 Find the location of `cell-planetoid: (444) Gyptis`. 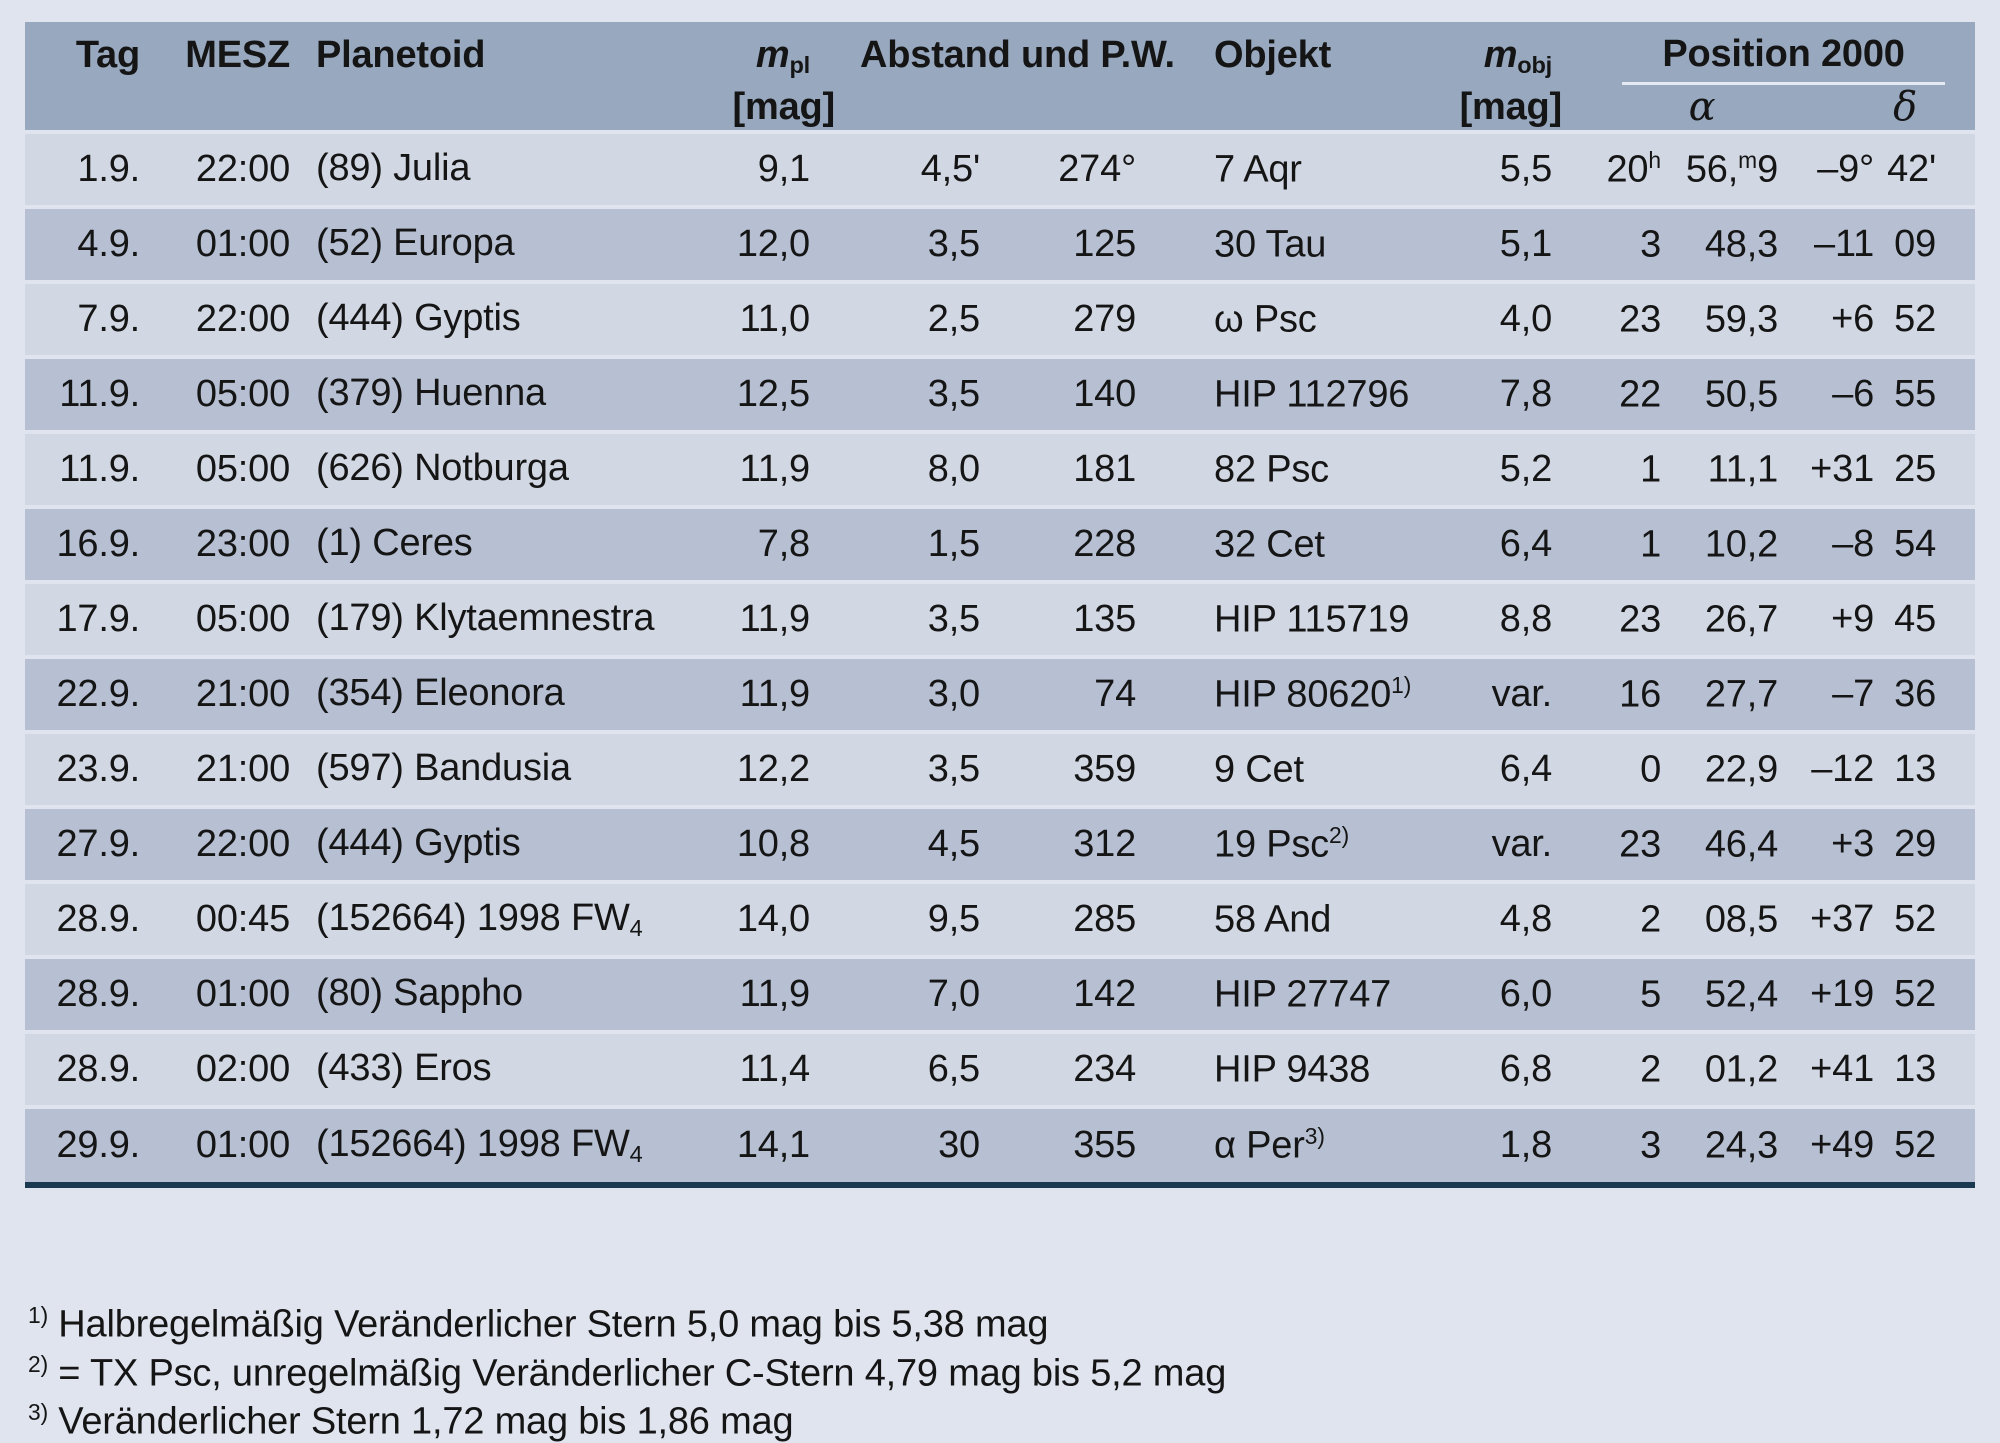

cell-planetoid: (444) Gyptis is located at coordinates (502, 843).